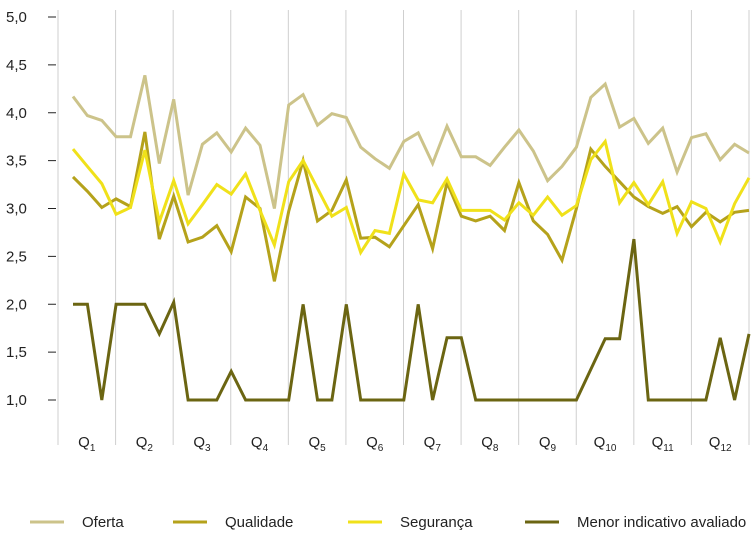 The width and height of the screenshot is (751, 535). I want to click on legend-label: Segurança, so click(436, 522).